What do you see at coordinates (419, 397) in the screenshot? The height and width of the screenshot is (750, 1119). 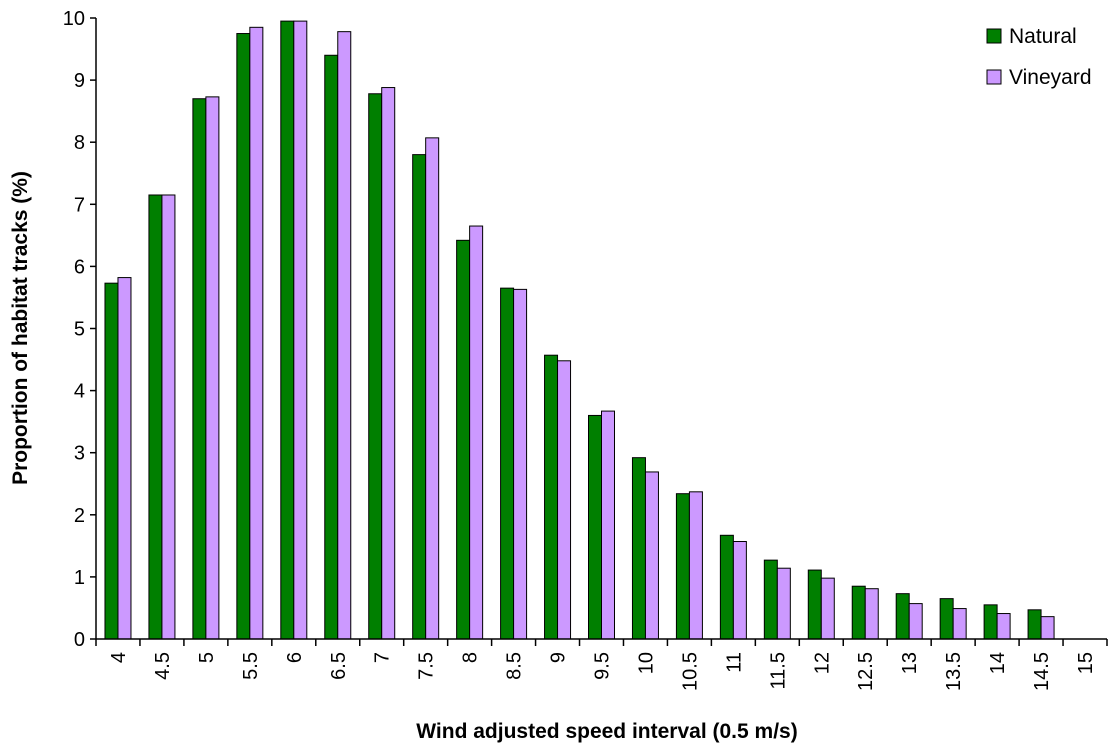 I see `bar-natural-7.5` at bounding box center [419, 397].